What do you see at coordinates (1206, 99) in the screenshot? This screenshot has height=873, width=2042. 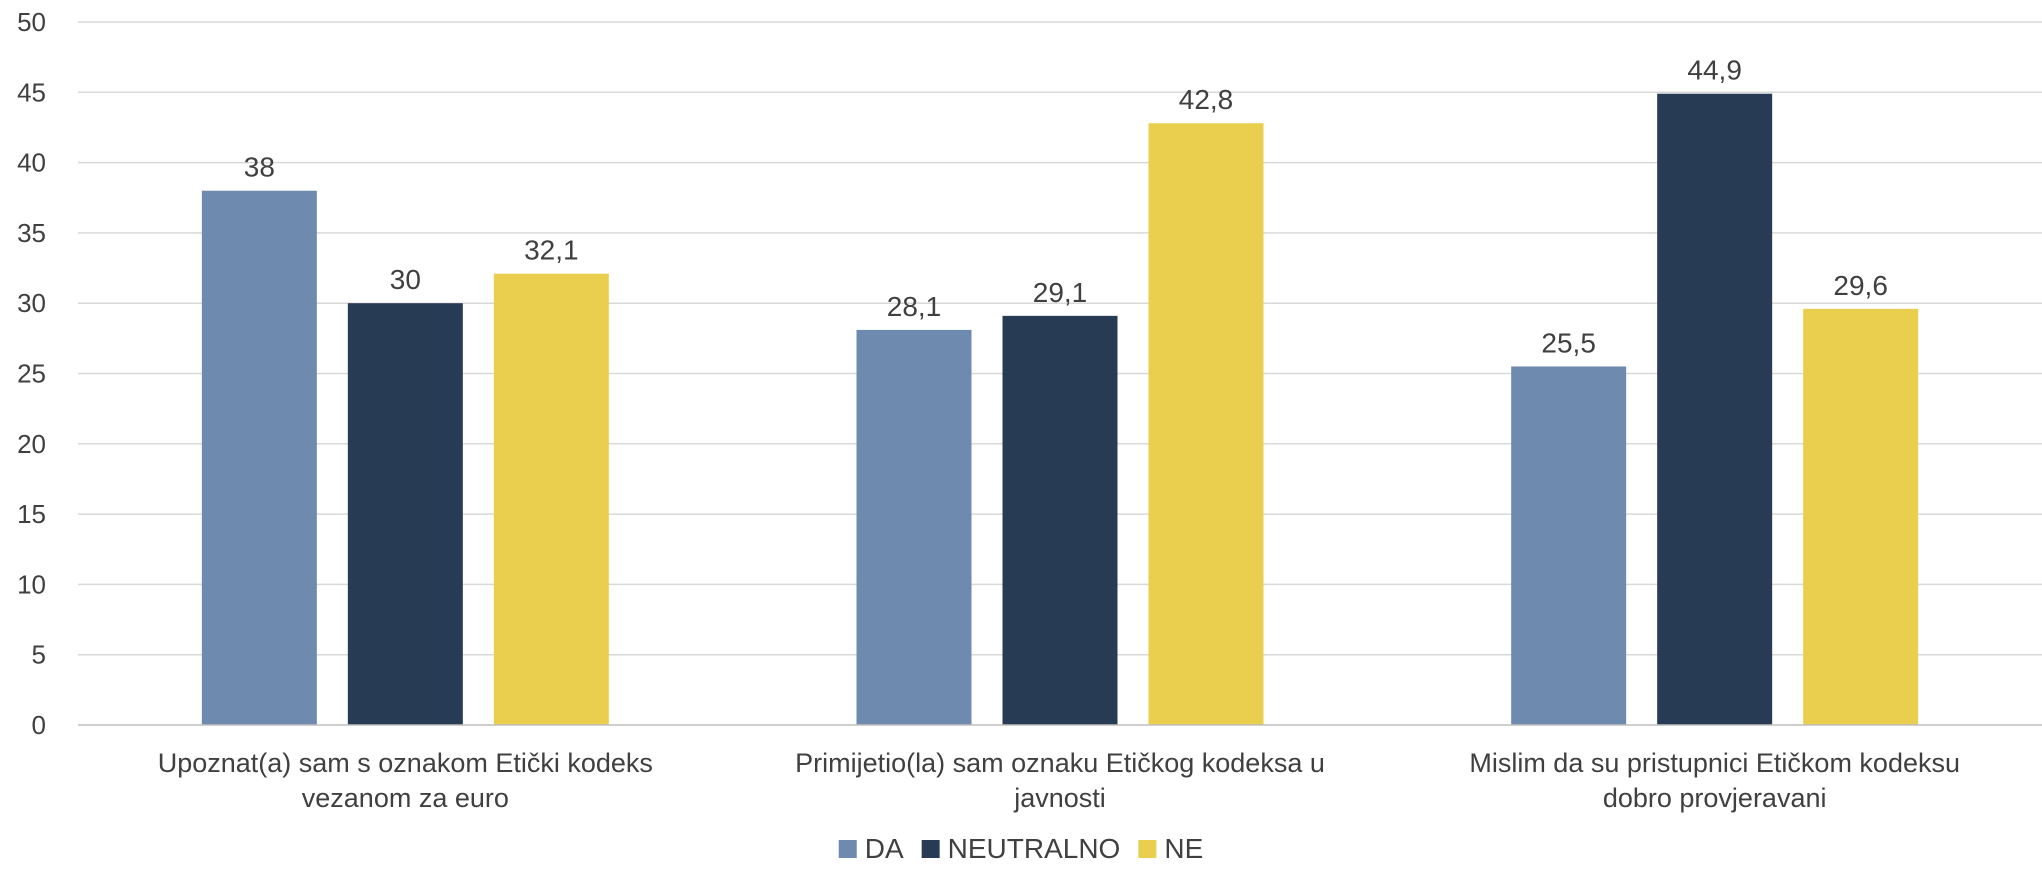 I see `data-label: 42,8` at bounding box center [1206, 99].